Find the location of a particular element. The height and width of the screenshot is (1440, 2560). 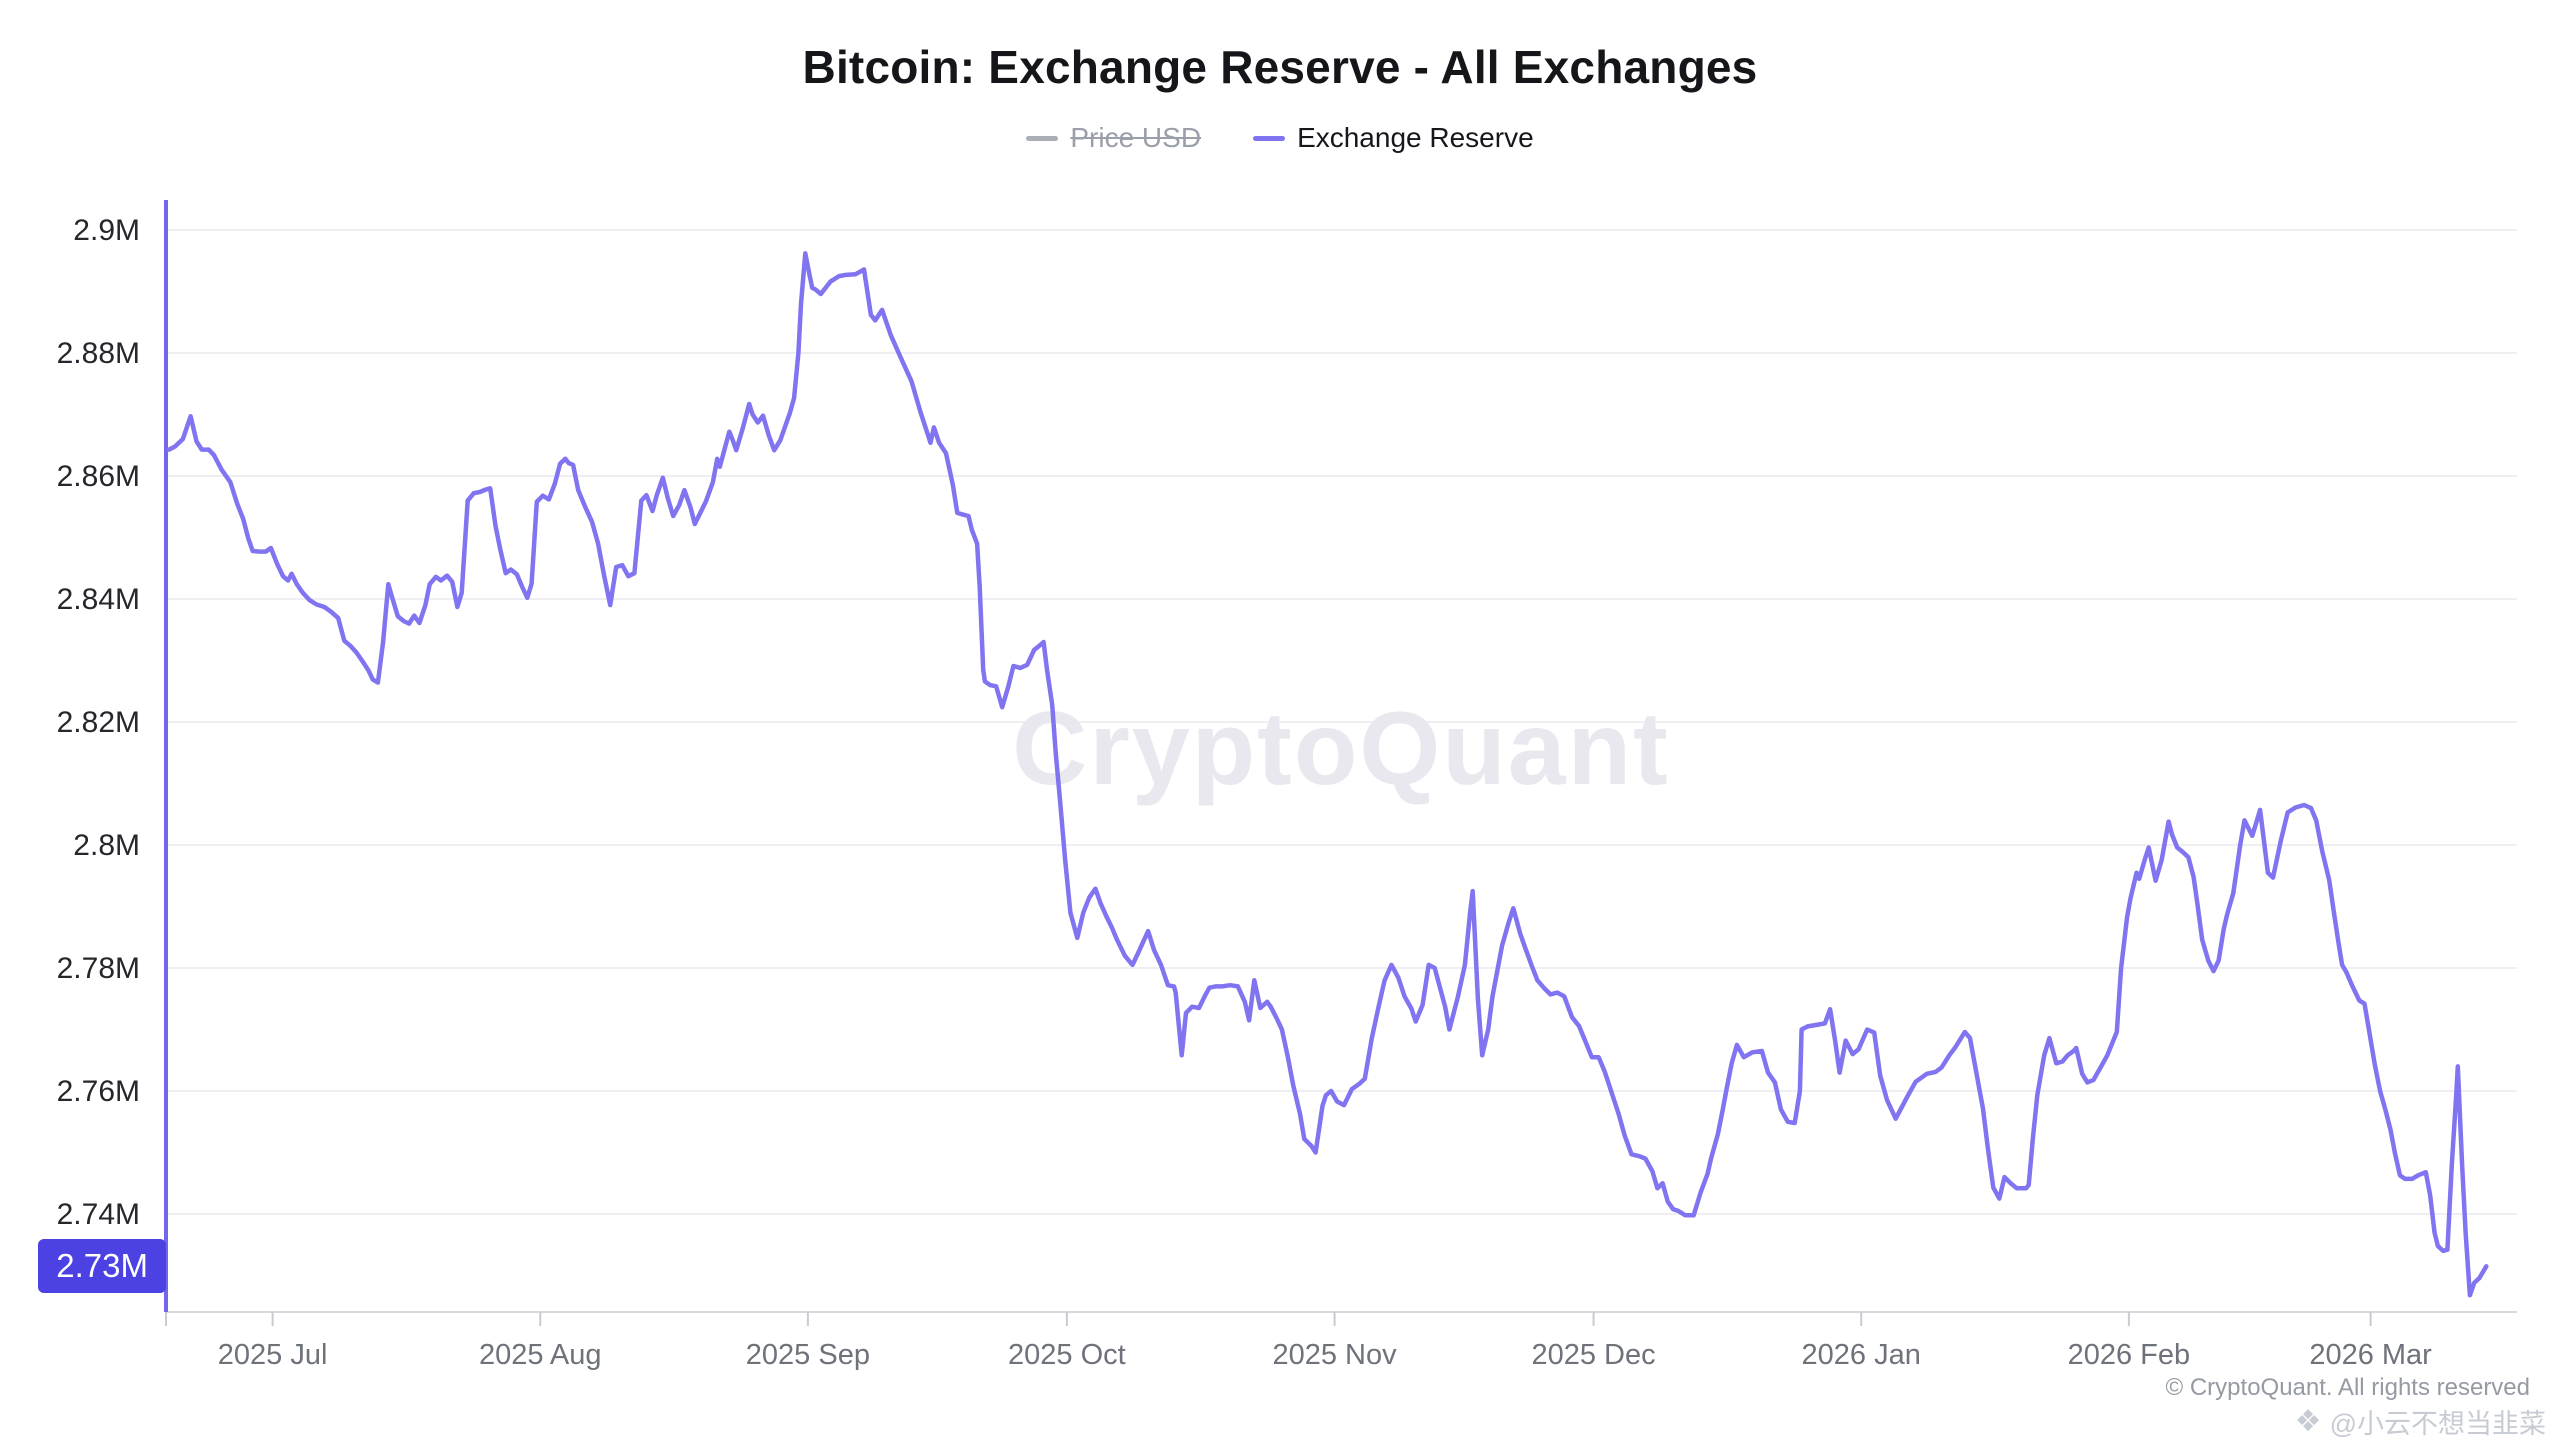

legend: Price USD Exchange Reserve is located at coordinates (1280, 138).